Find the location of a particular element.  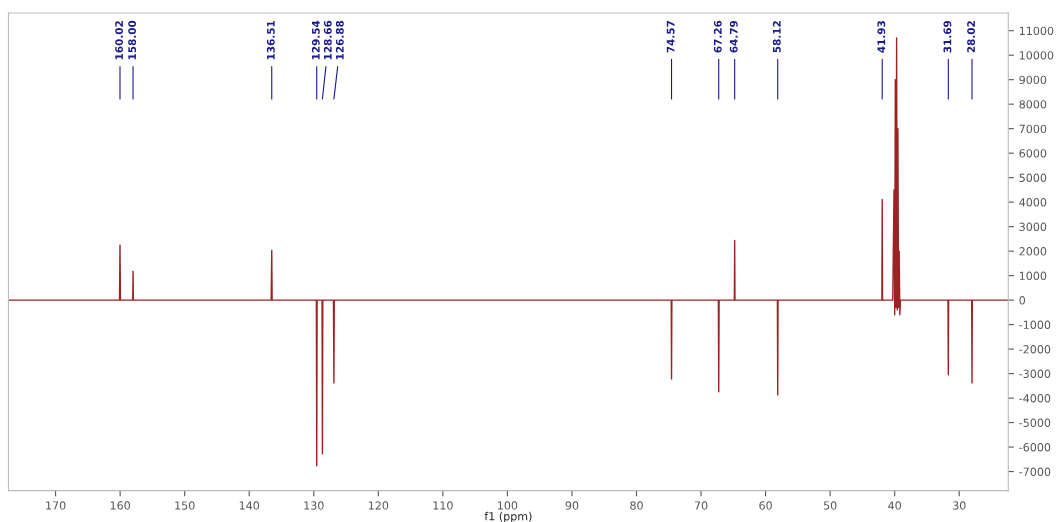

annotation: 136.51 is located at coordinates (270, 40).